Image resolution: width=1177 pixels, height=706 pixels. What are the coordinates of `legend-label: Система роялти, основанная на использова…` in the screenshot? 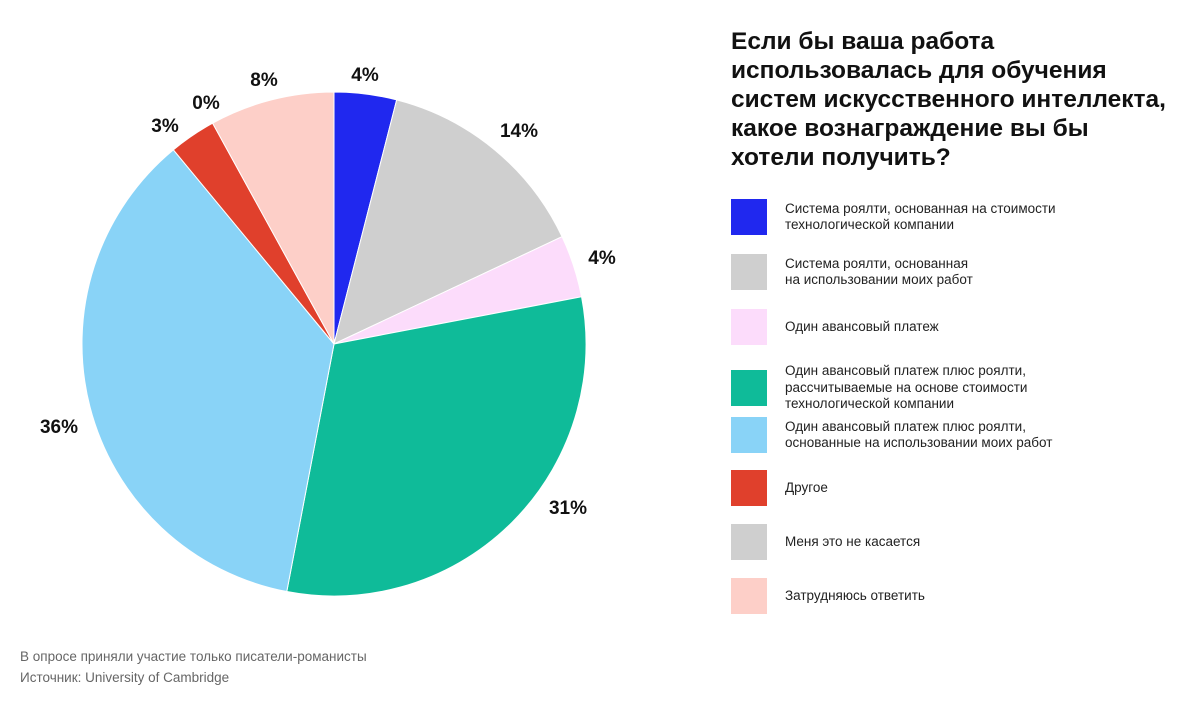 It's located at (879, 271).